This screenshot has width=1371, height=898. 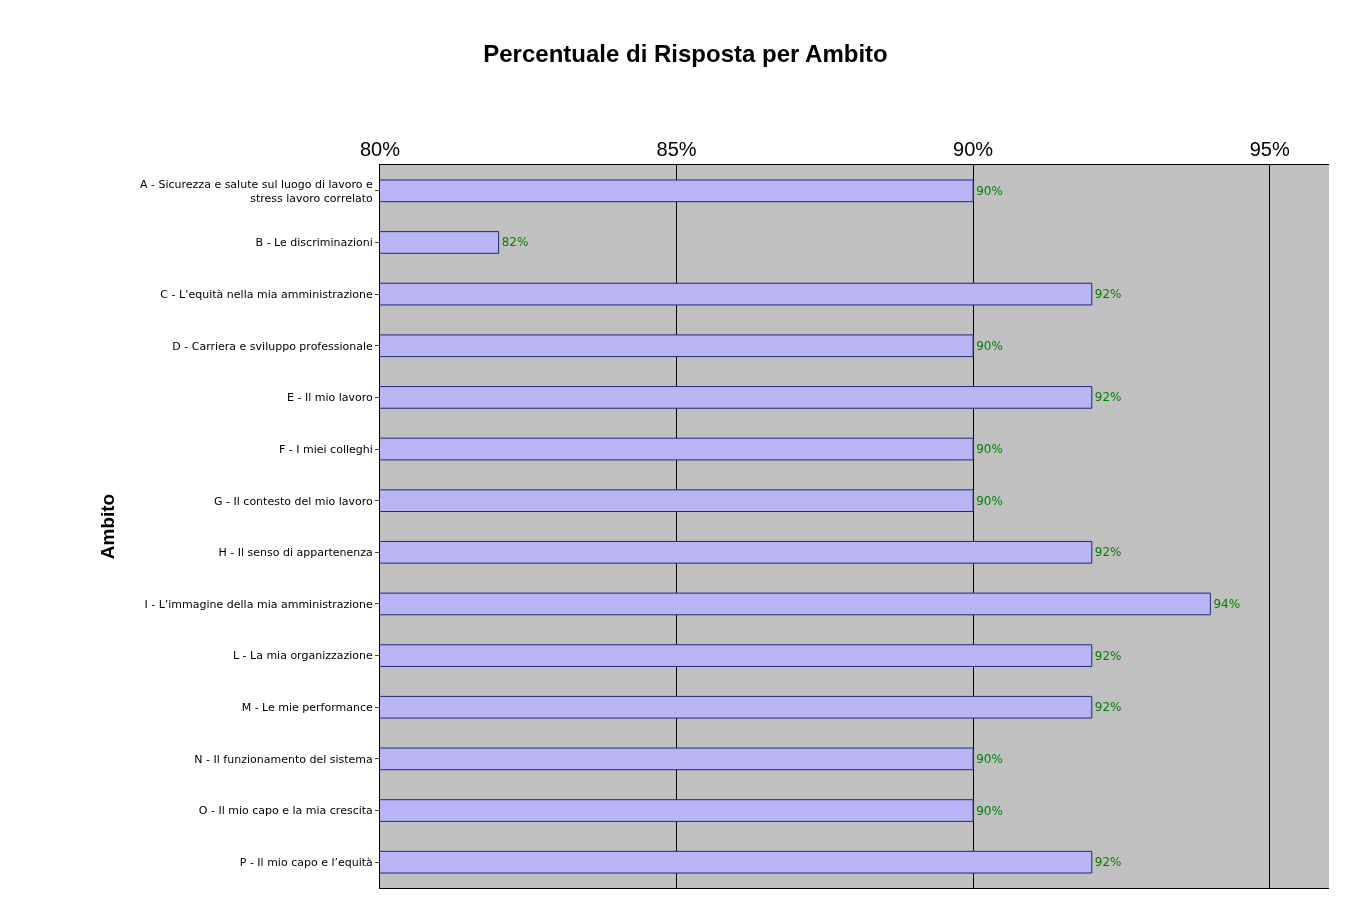 I want to click on y-tick-label: M - Le mie performance, so click(x=307, y=708).